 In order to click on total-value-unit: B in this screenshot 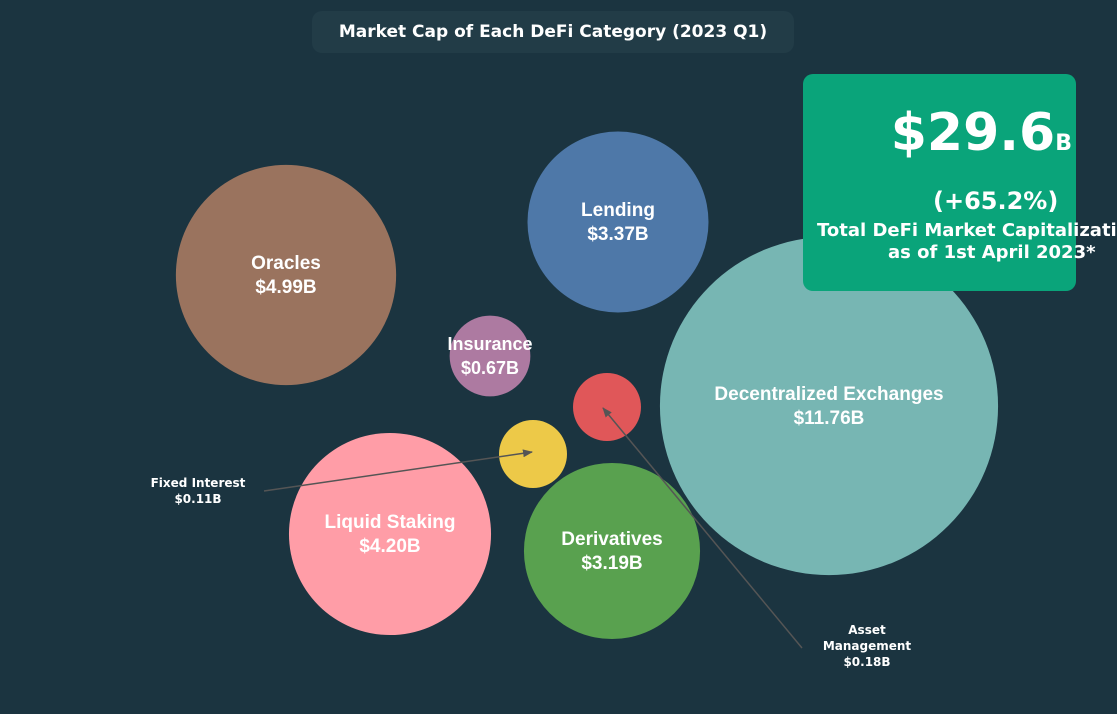, I will do `click(1063, 143)`.